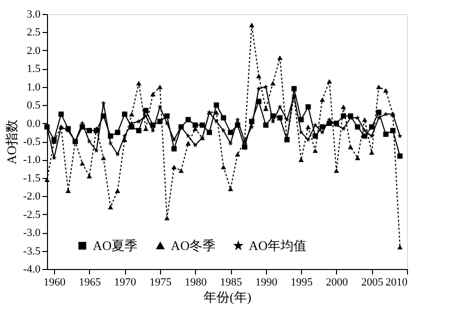 This screenshot has width=457, height=320. What do you see at coordinates (372, 282) in the screenshot?
I see `x-tick-label: 2005` at bounding box center [372, 282].